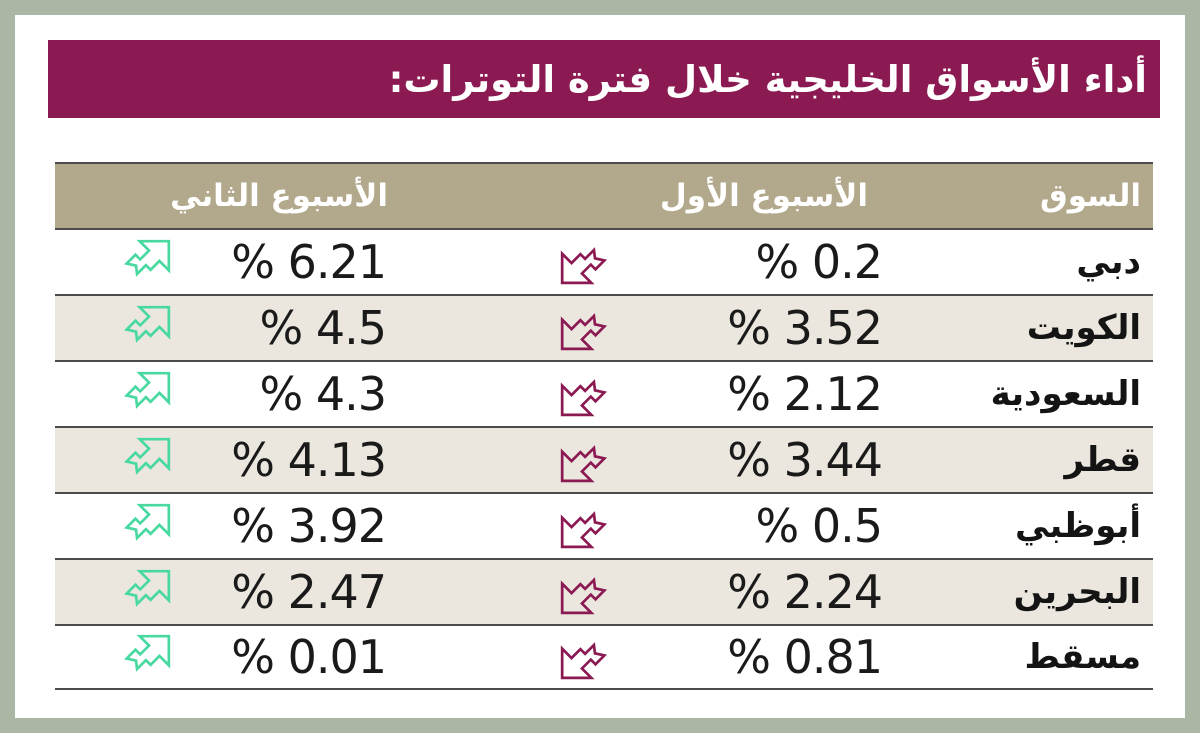  What do you see at coordinates (309, 592) in the screenshot?
I see `week2-value: % 2.47` at bounding box center [309, 592].